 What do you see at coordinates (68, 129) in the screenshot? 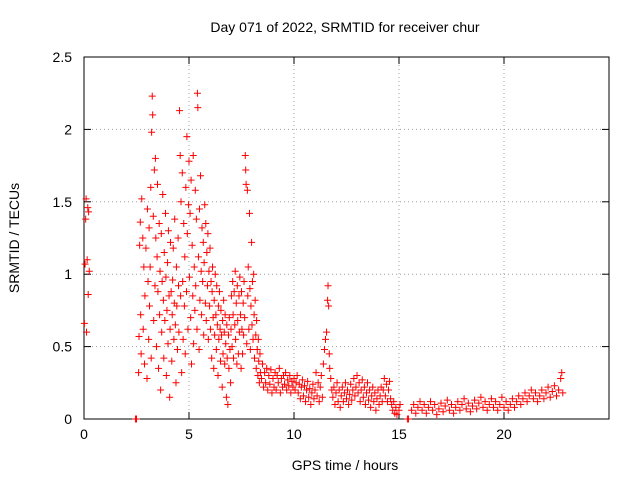
I see `y-tick-label: 2` at bounding box center [68, 129].